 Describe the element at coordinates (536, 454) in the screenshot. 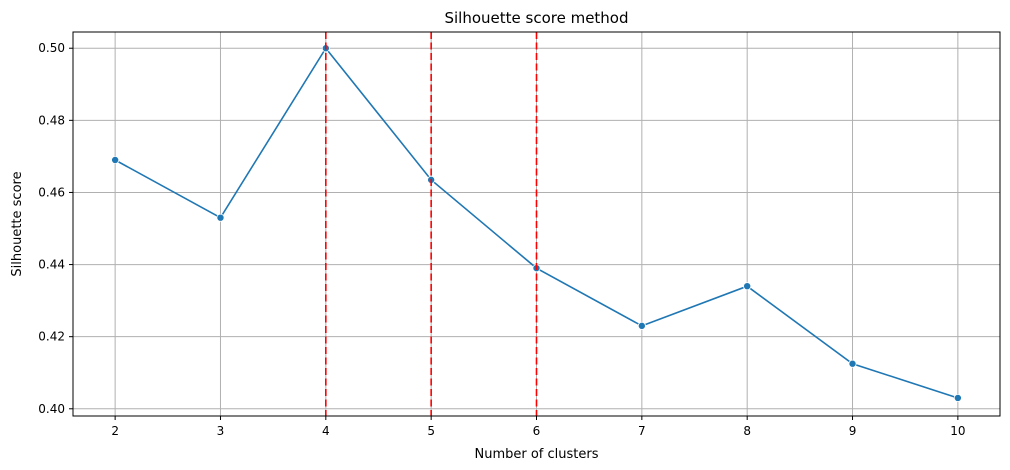

I see `x-axis-label: Number of clusters` at that location.